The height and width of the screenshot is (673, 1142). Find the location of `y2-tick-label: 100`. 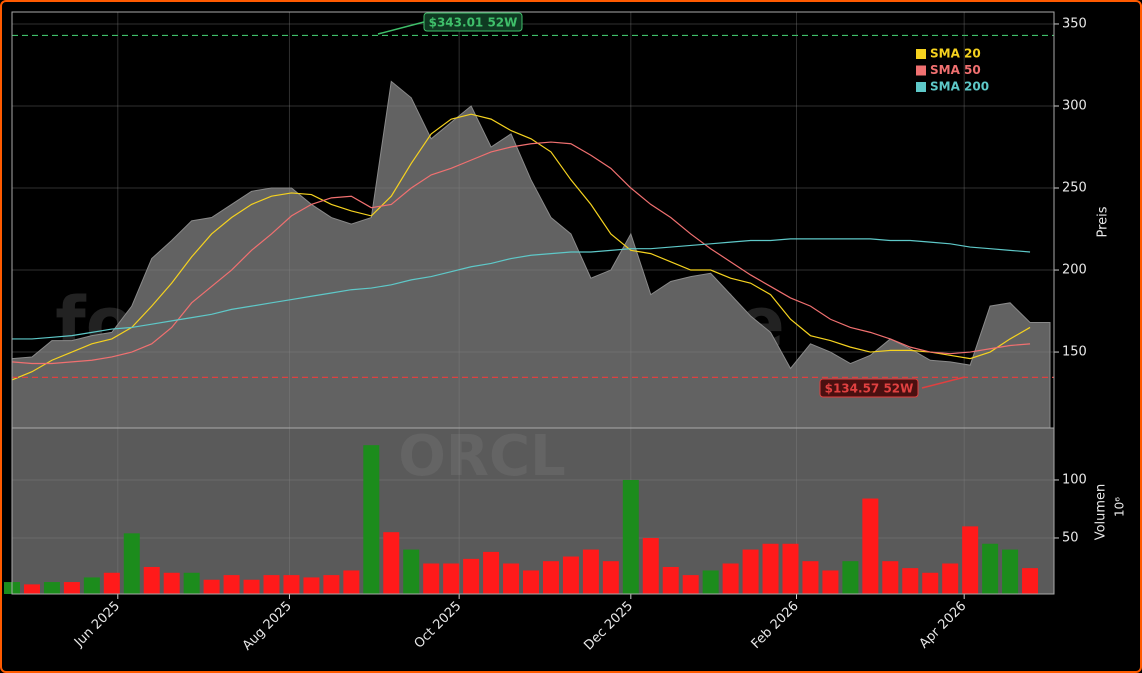

y2-tick-label: 100 is located at coordinates (1074, 479).